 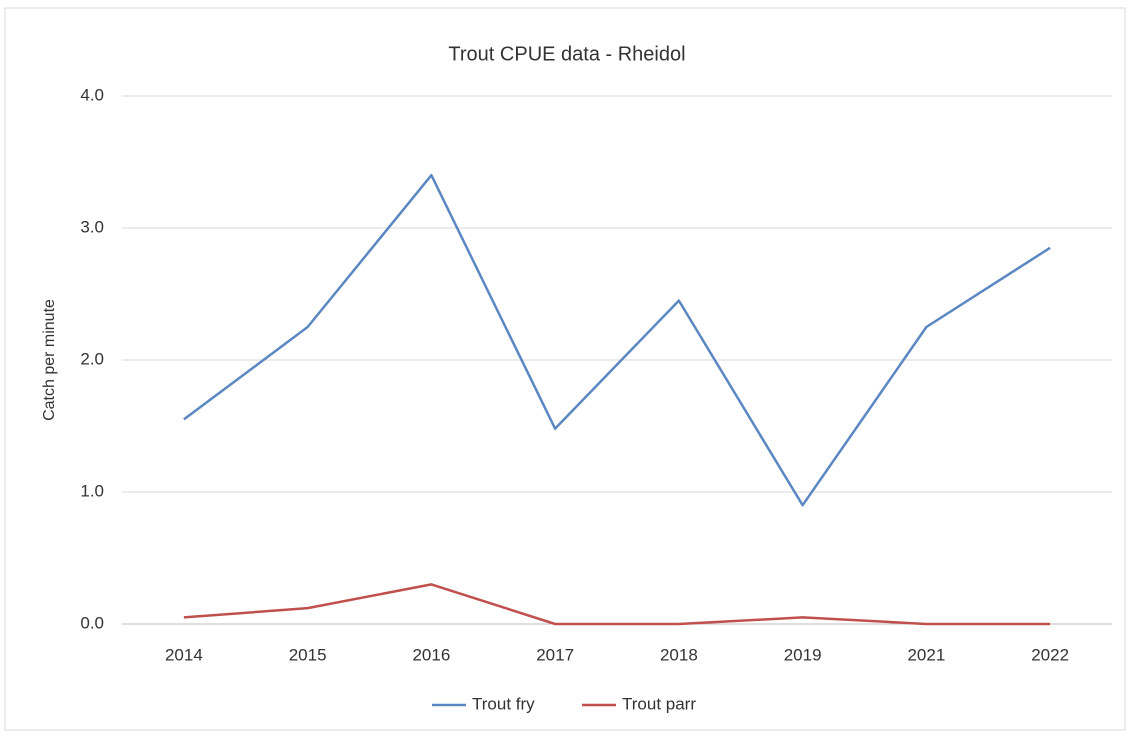 What do you see at coordinates (49, 360) in the screenshot?
I see `y-axis-title: Catch per minute` at bounding box center [49, 360].